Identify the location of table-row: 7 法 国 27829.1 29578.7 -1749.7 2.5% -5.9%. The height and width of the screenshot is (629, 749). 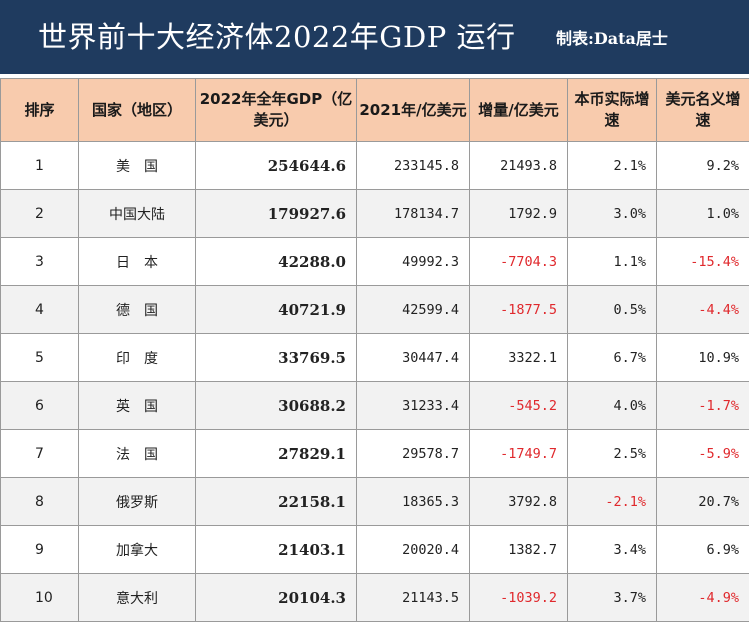
(374, 453).